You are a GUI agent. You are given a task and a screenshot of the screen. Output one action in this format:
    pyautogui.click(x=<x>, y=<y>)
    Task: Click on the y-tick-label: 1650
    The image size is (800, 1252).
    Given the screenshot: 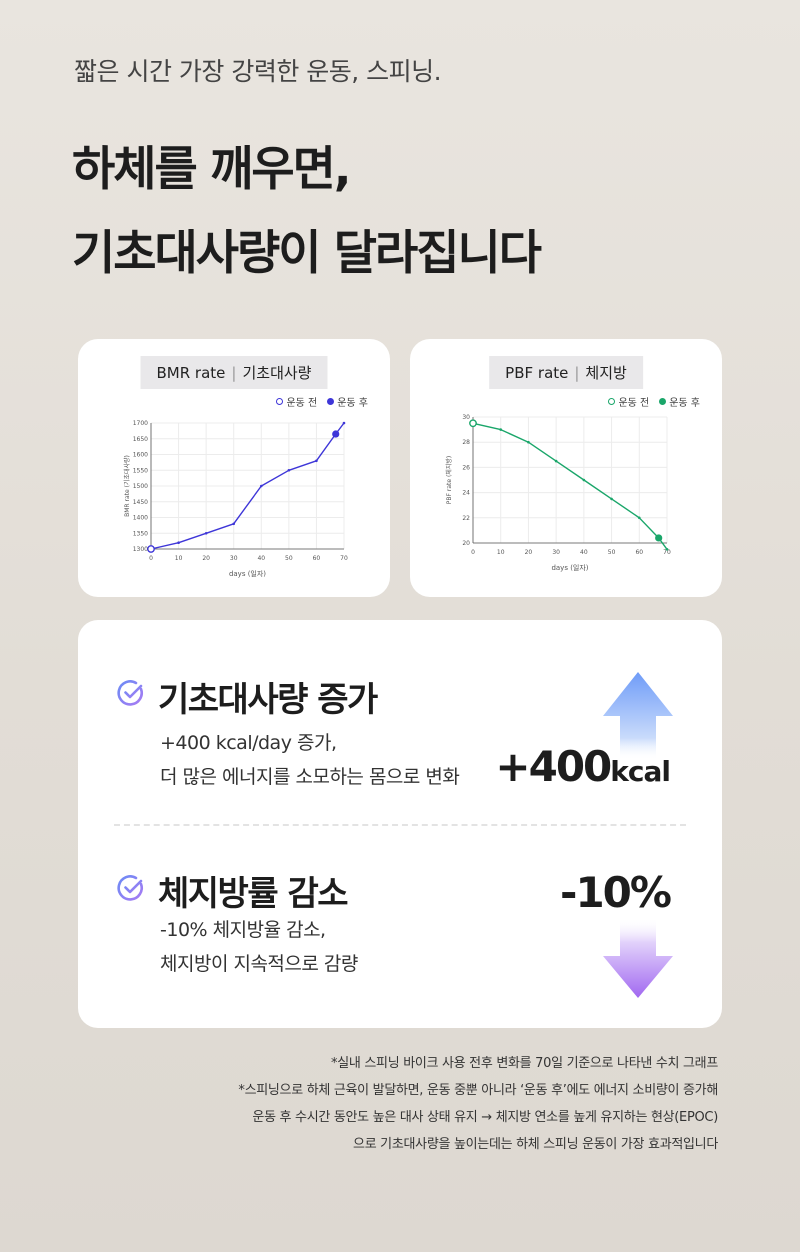 What is the action you would take?
    pyautogui.click(x=140, y=439)
    